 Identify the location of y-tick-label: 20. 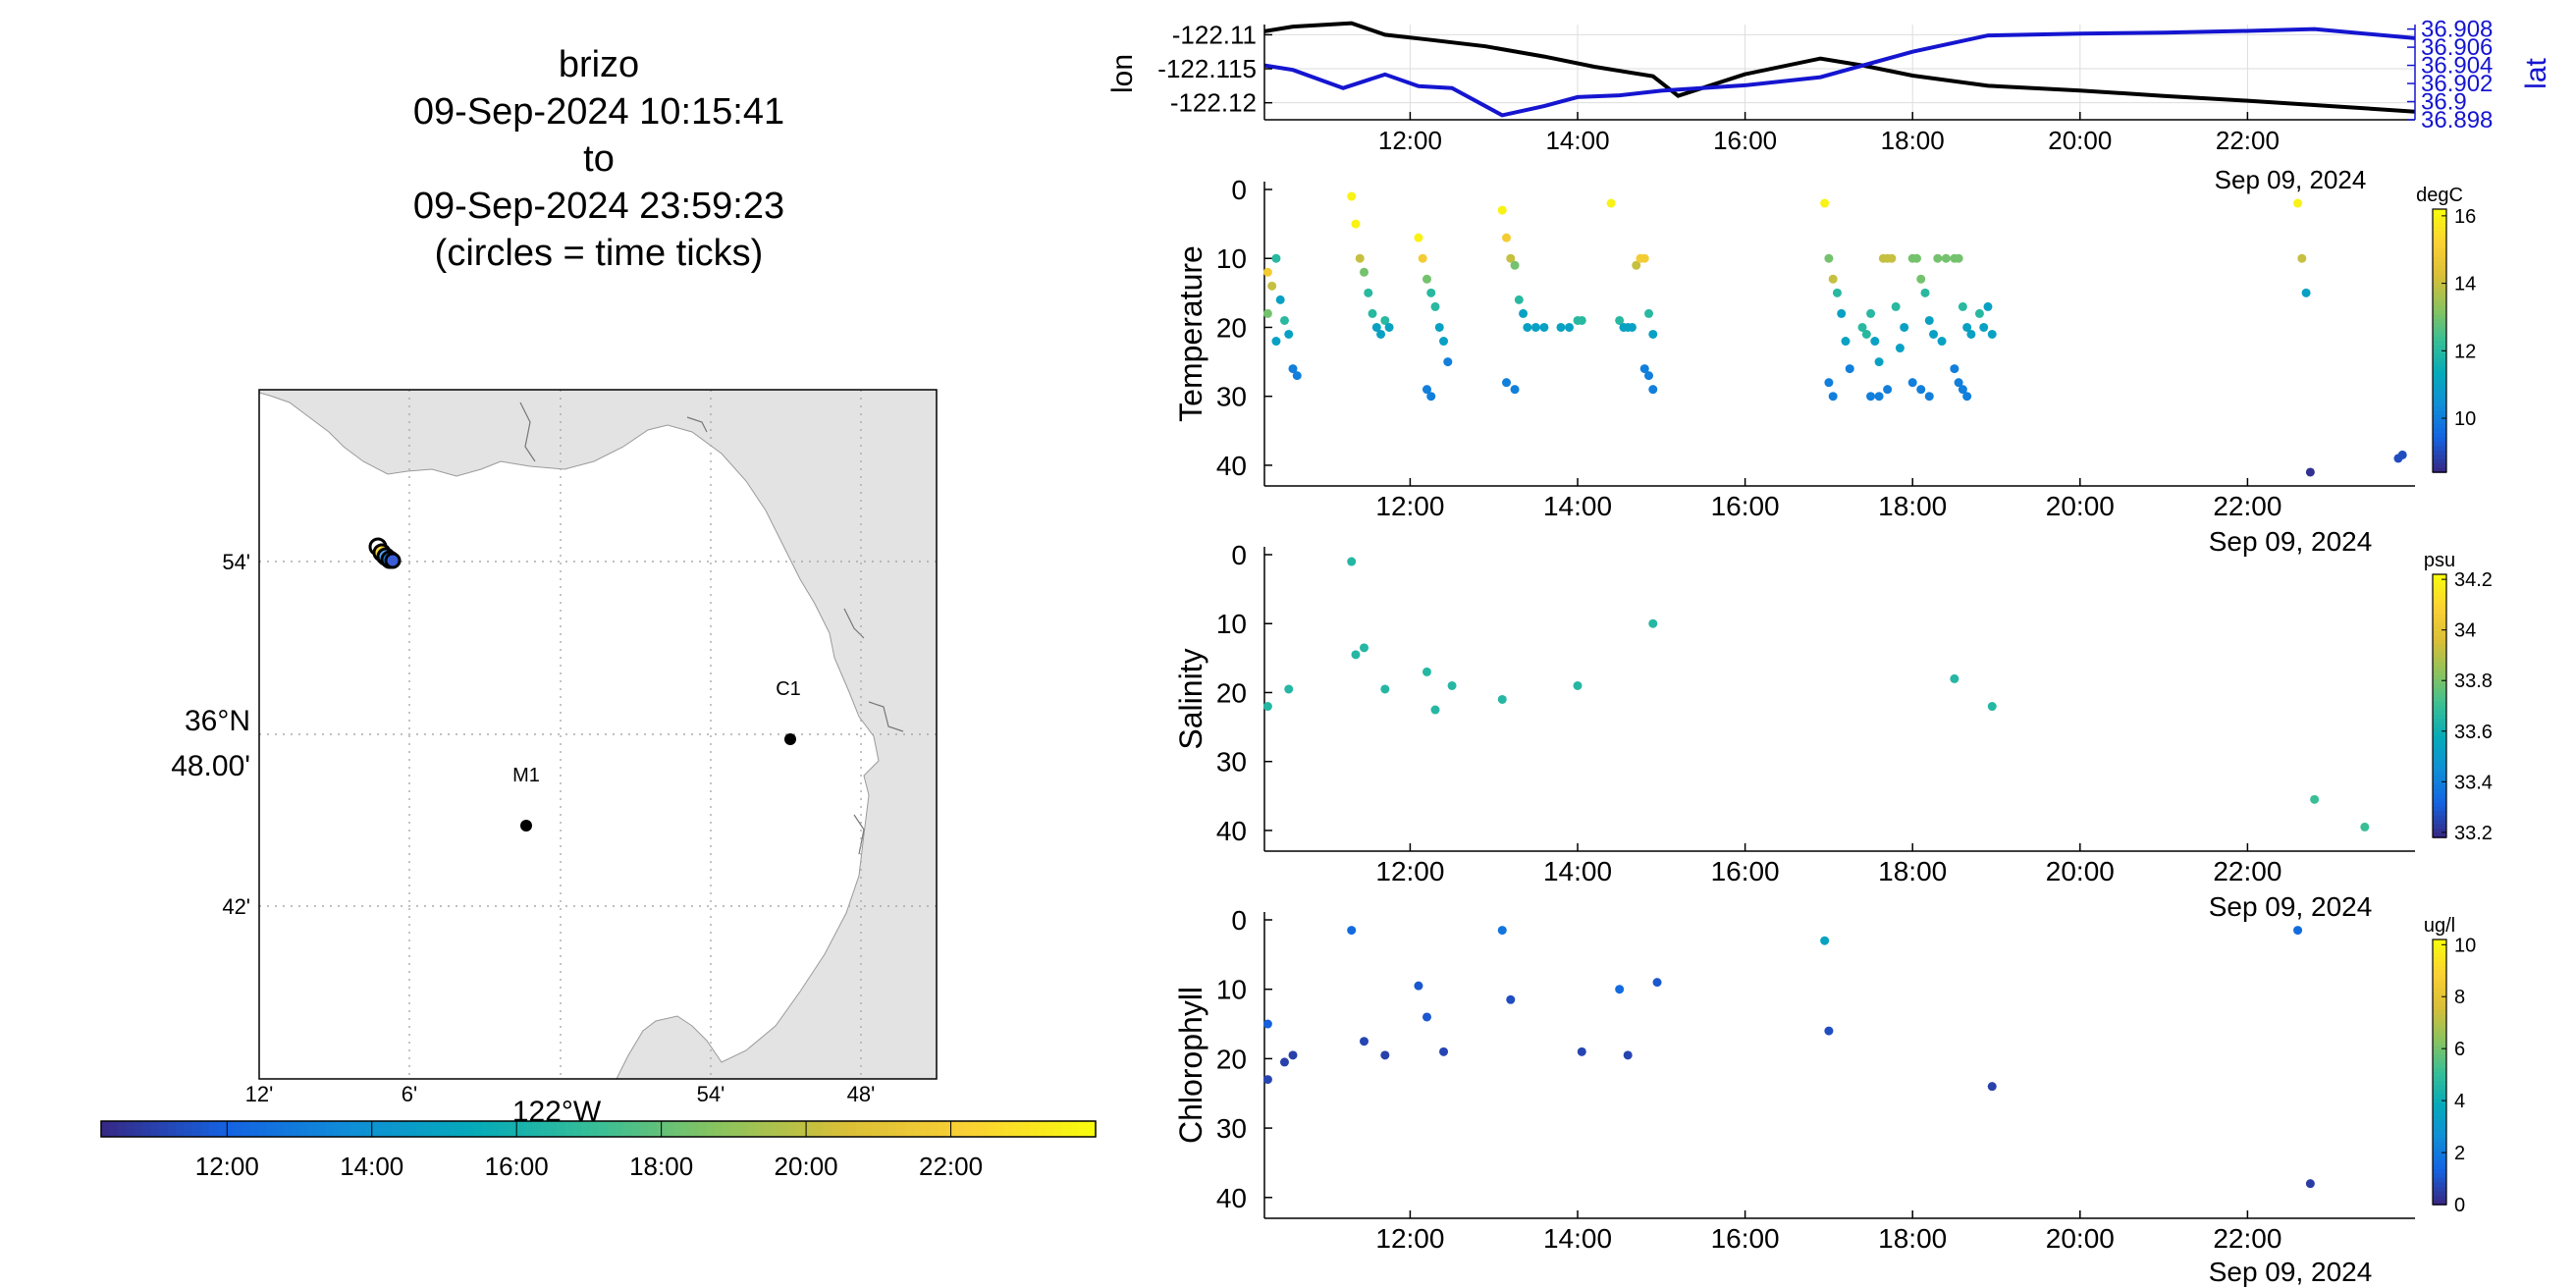
(1231, 327).